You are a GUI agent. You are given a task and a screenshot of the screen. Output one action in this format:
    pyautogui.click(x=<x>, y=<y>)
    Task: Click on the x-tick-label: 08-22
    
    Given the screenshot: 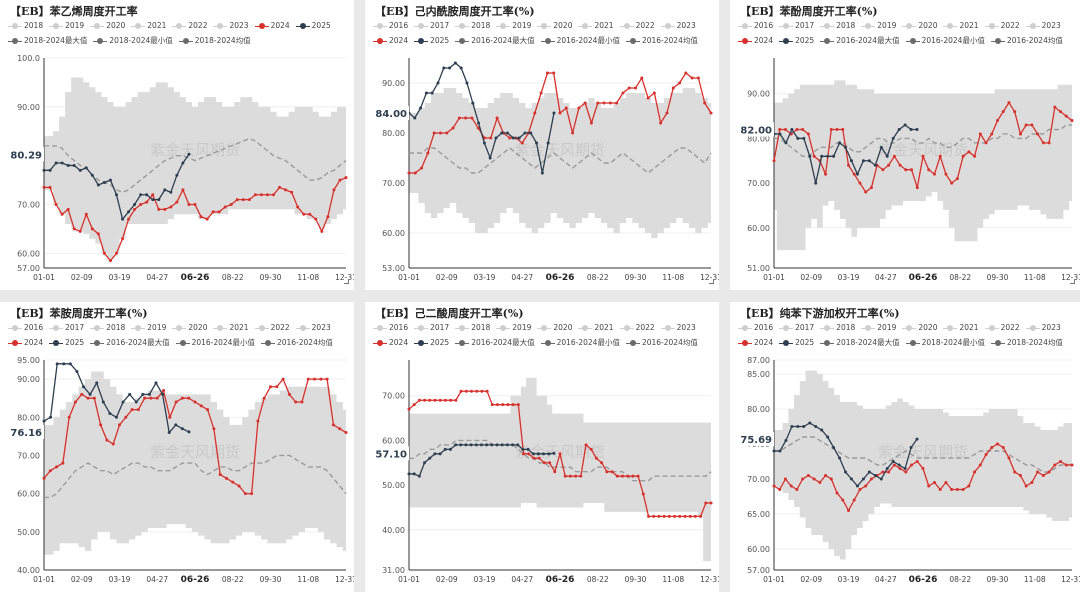 What is the action you would take?
    pyautogui.click(x=960, y=277)
    